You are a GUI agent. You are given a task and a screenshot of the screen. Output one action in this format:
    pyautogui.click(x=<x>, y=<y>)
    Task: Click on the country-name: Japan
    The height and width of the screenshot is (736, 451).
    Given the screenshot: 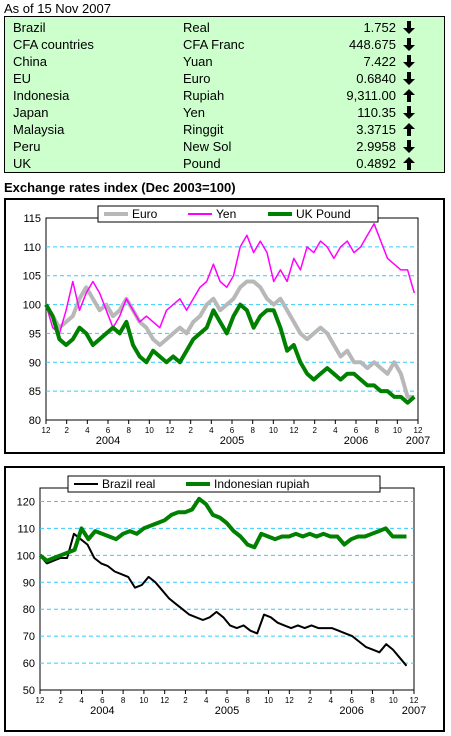 What is the action you would take?
    pyautogui.click(x=31, y=112)
    